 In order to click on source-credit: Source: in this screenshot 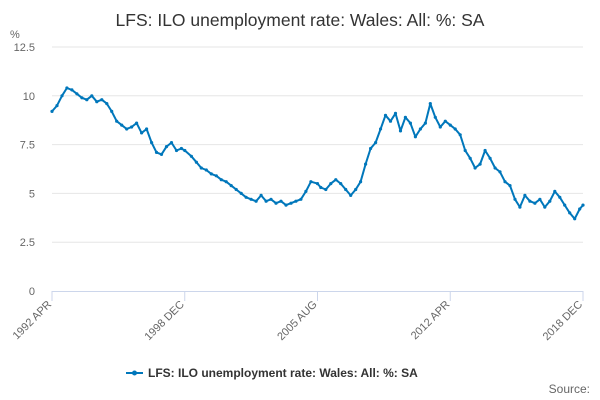, I will do `click(569, 389)`.